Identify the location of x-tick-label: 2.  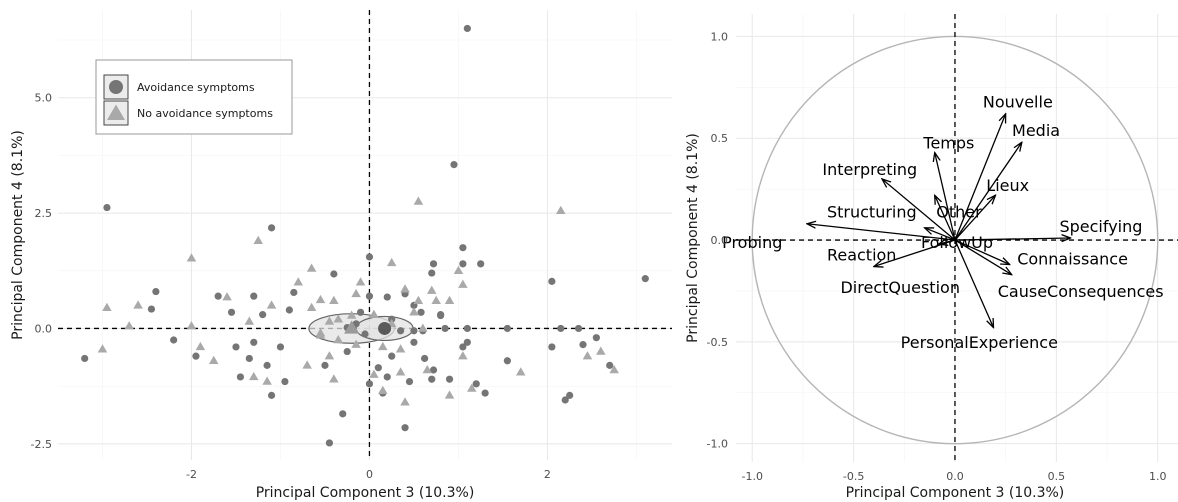
(547, 474).